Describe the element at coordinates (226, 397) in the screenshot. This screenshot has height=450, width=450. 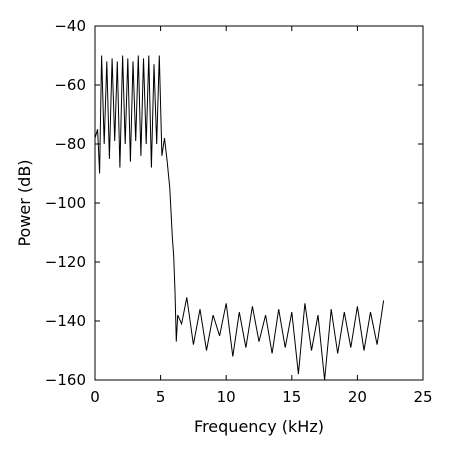
I see `x-tick-label: 10` at that location.